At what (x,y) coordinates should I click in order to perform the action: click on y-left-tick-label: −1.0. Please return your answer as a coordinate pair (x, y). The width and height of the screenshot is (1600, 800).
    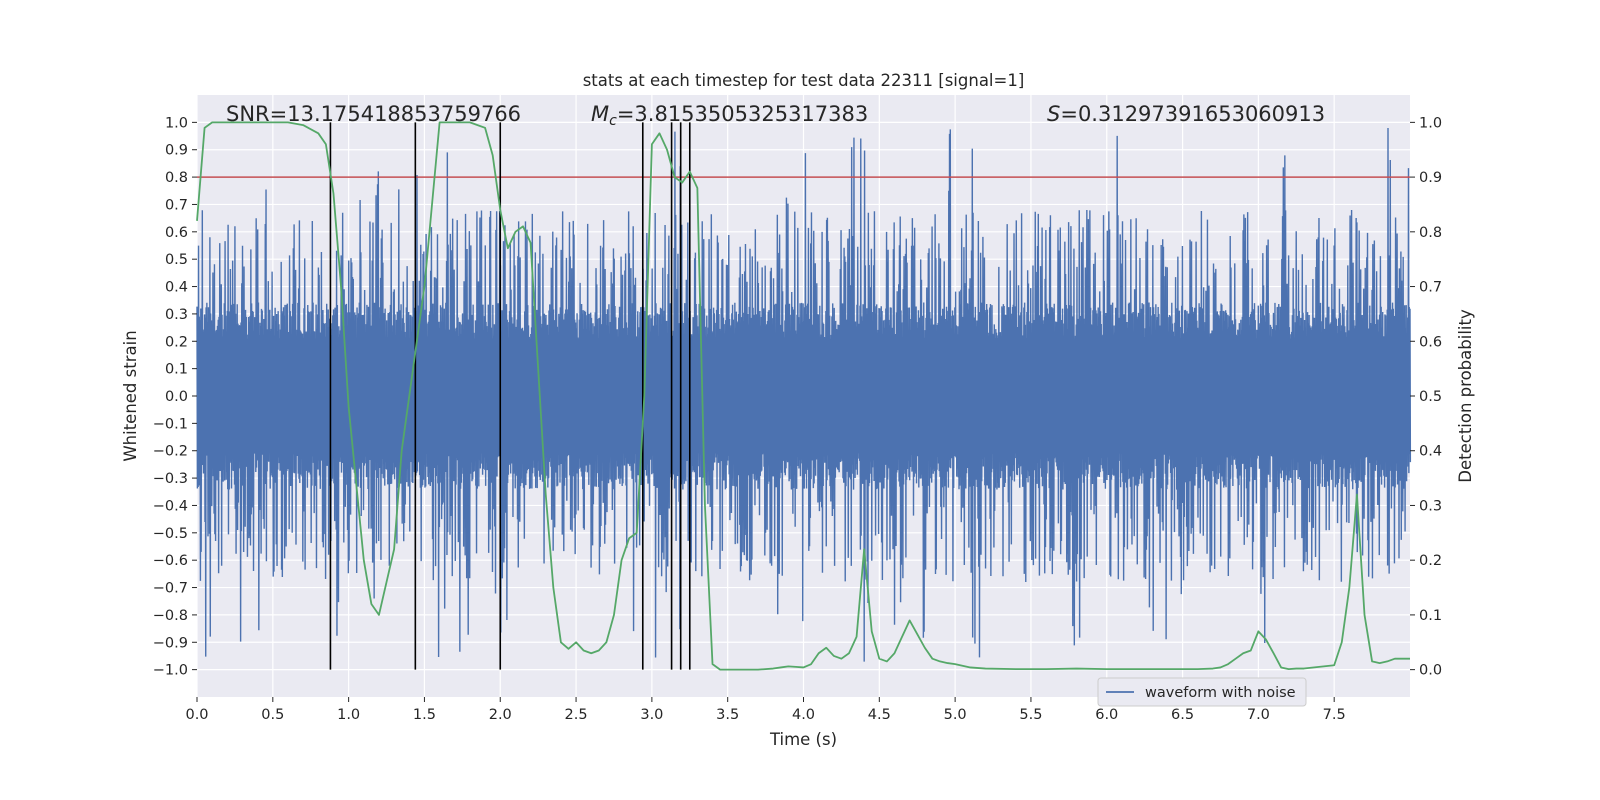
    Looking at the image, I should click on (170, 671).